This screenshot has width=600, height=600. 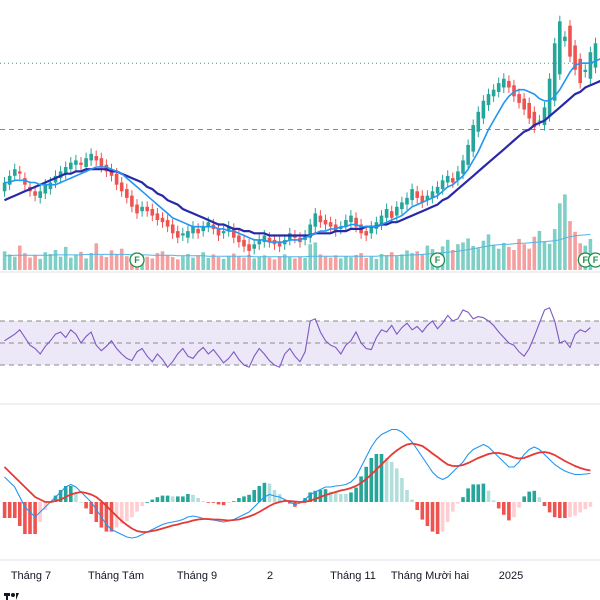 I want to click on tv-logo-icon, so click(x=11, y=596).